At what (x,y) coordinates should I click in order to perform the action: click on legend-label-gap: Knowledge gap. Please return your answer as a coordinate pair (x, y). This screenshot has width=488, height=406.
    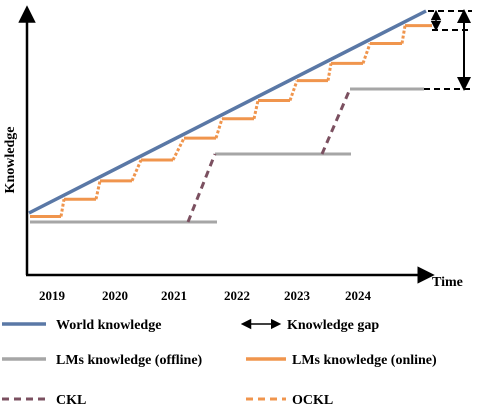
    Looking at the image, I should click on (333, 325).